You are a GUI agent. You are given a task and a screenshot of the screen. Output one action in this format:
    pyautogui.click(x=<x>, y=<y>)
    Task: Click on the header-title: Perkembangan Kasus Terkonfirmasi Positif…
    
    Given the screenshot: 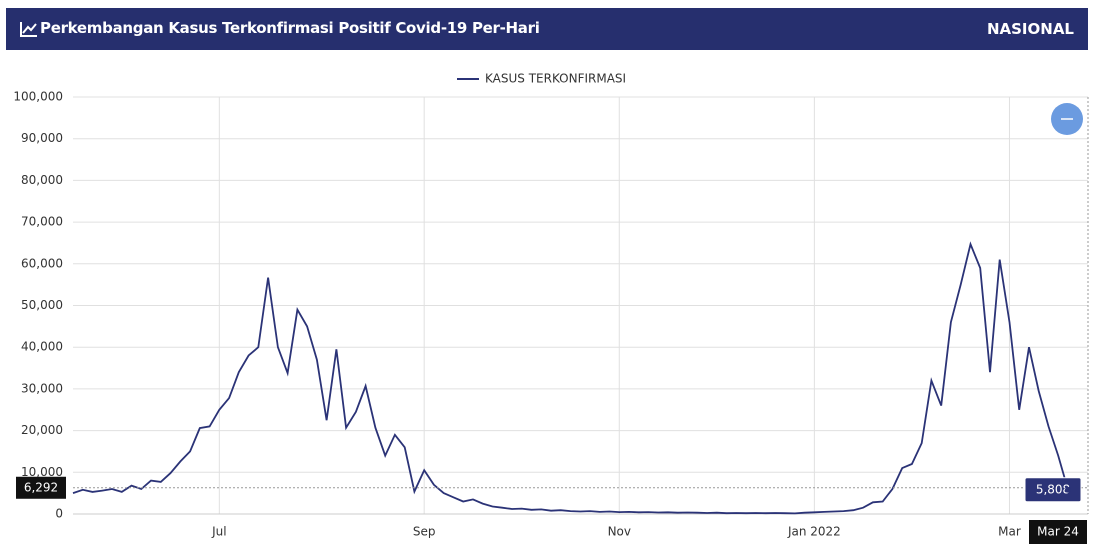 What is the action you would take?
    pyautogui.click(x=290, y=28)
    